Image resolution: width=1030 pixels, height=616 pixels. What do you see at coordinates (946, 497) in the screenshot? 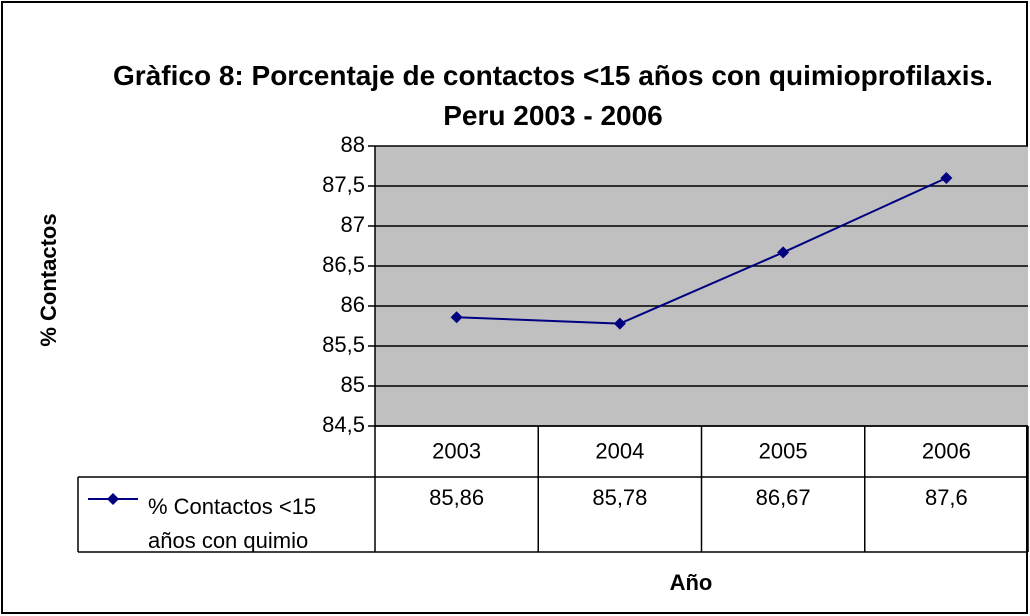
I see `table-value: 87,6` at bounding box center [946, 497].